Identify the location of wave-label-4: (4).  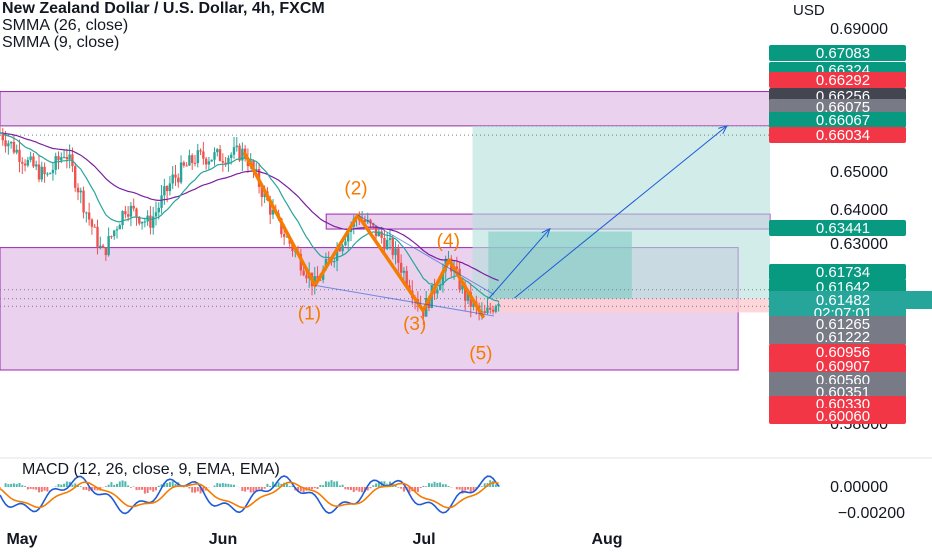
(448, 241).